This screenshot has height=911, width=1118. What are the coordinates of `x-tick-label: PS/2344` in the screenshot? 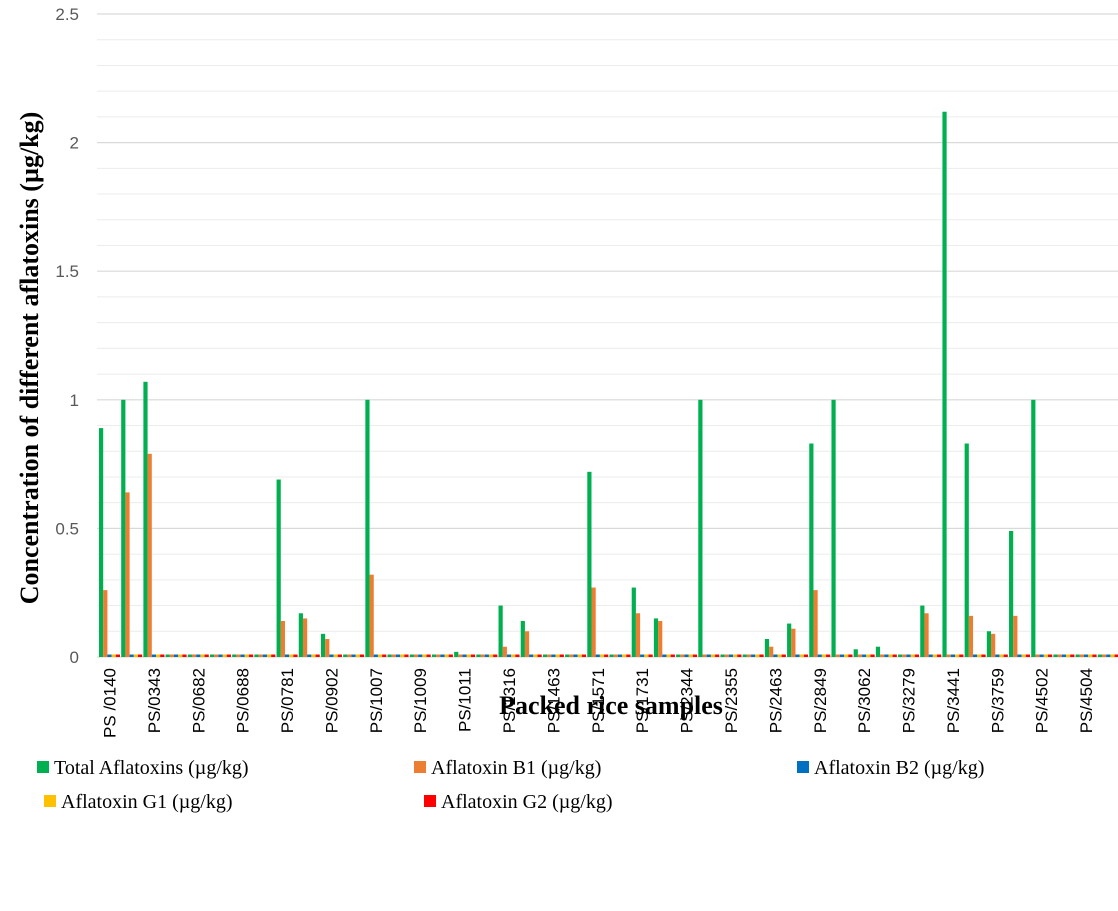 It's located at (687, 700).